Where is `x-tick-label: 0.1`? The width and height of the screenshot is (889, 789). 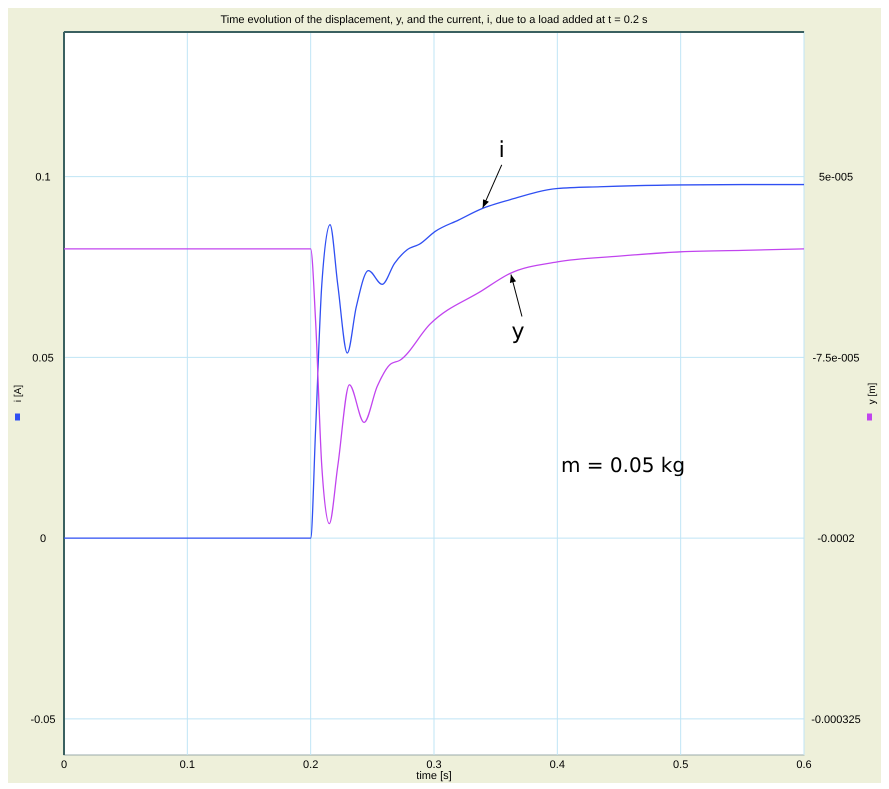
x-tick-label: 0.1 is located at coordinates (187, 765).